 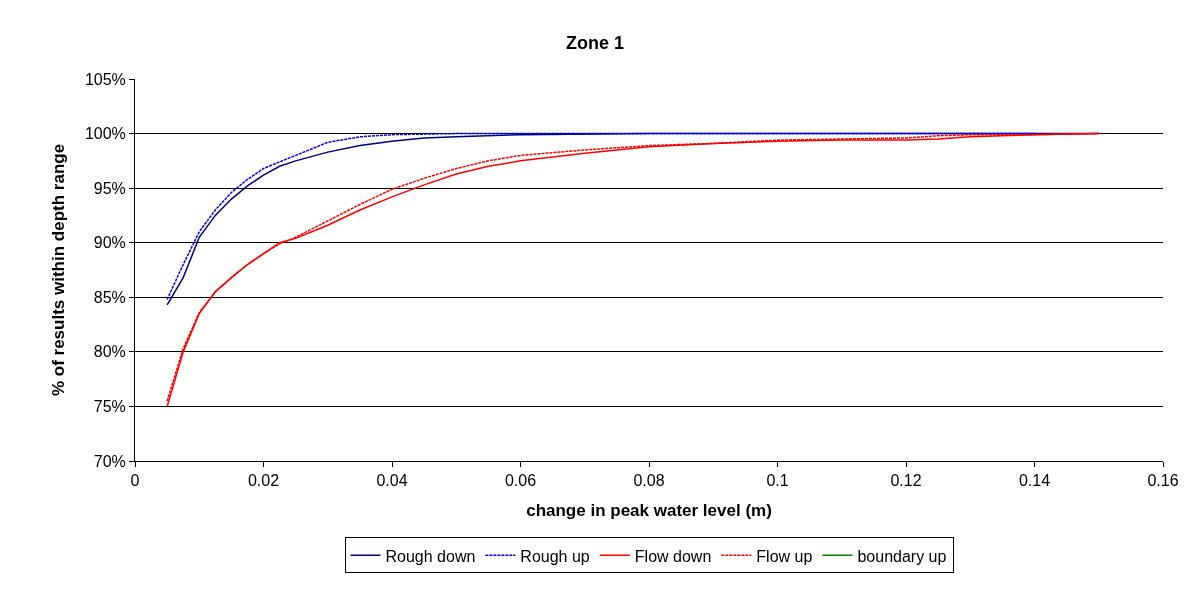 I want to click on x-tick-label: 0.1, so click(x=777, y=481).